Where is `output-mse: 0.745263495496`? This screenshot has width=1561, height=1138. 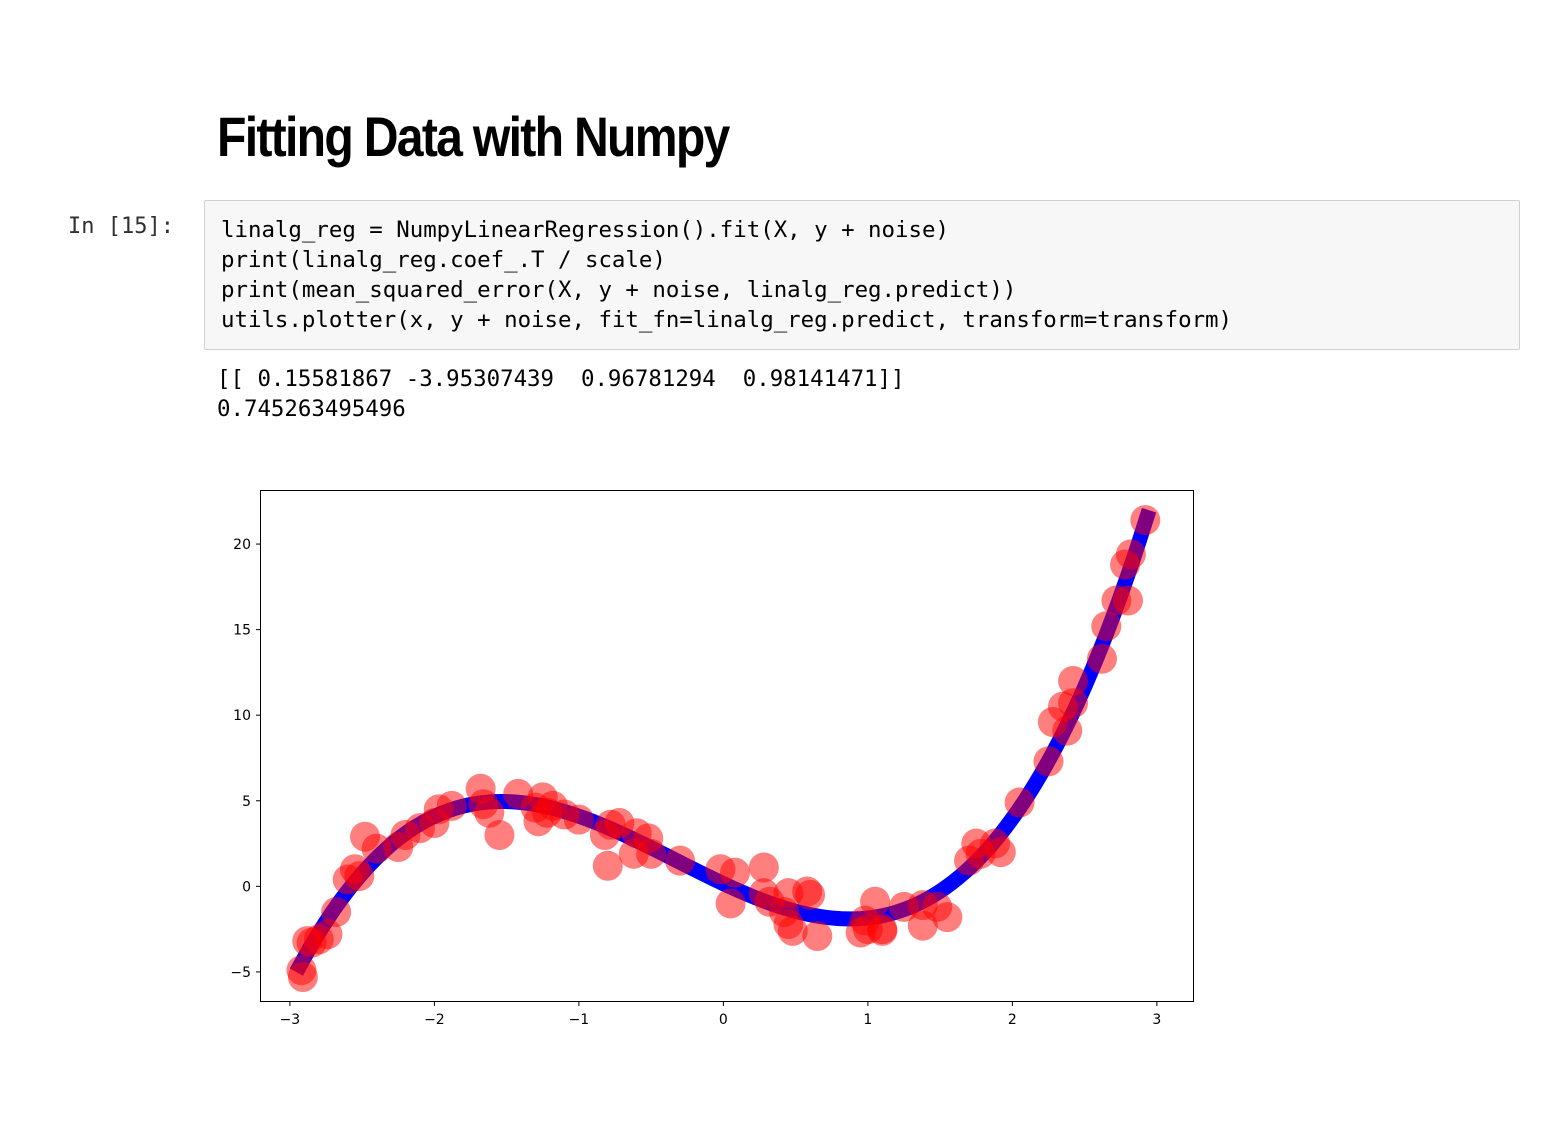
output-mse: 0.745263495496 is located at coordinates (311, 409).